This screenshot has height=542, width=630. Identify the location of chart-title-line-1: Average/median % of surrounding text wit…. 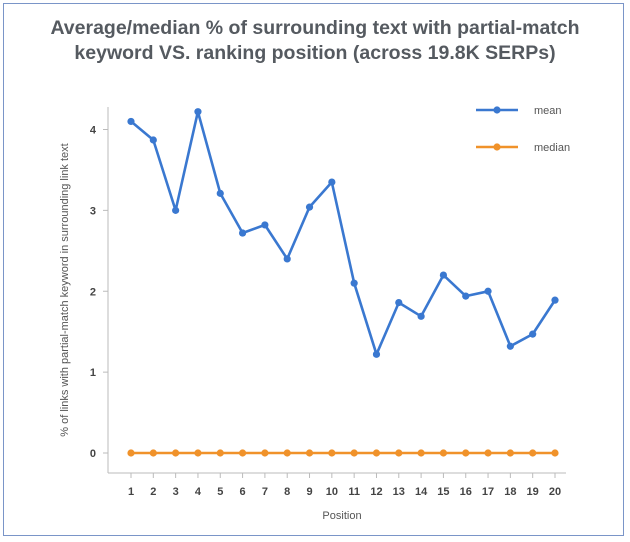
(315, 28).